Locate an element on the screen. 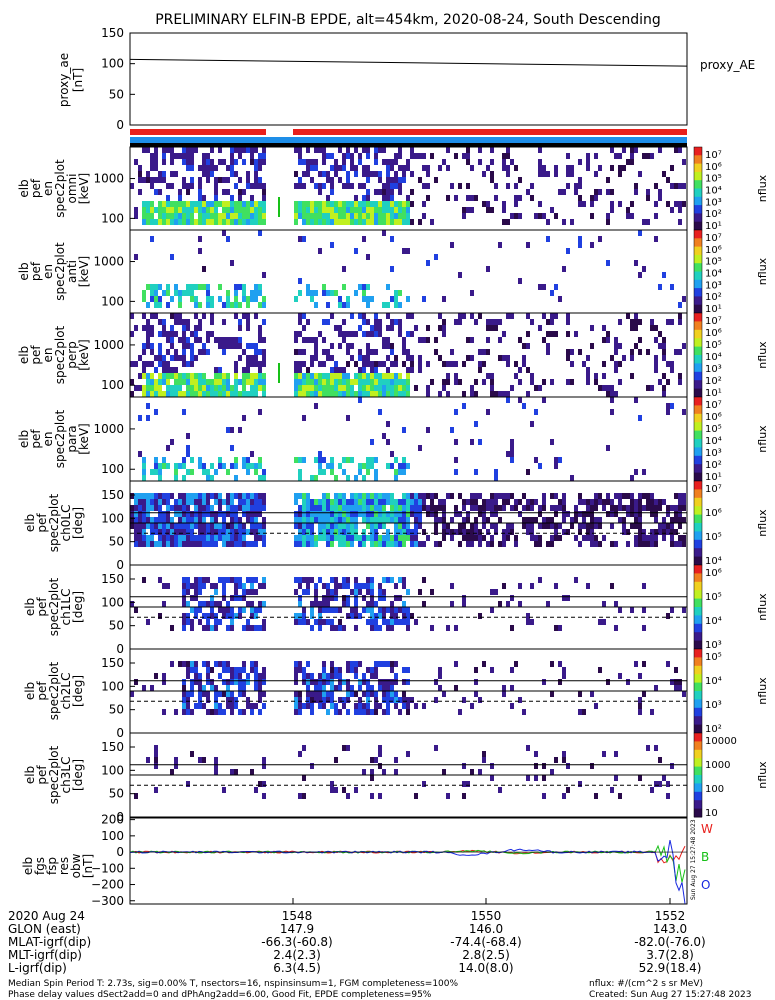 The image size is (775, 1000). proxy-ae-legend: proxy_AE is located at coordinates (727, 65).